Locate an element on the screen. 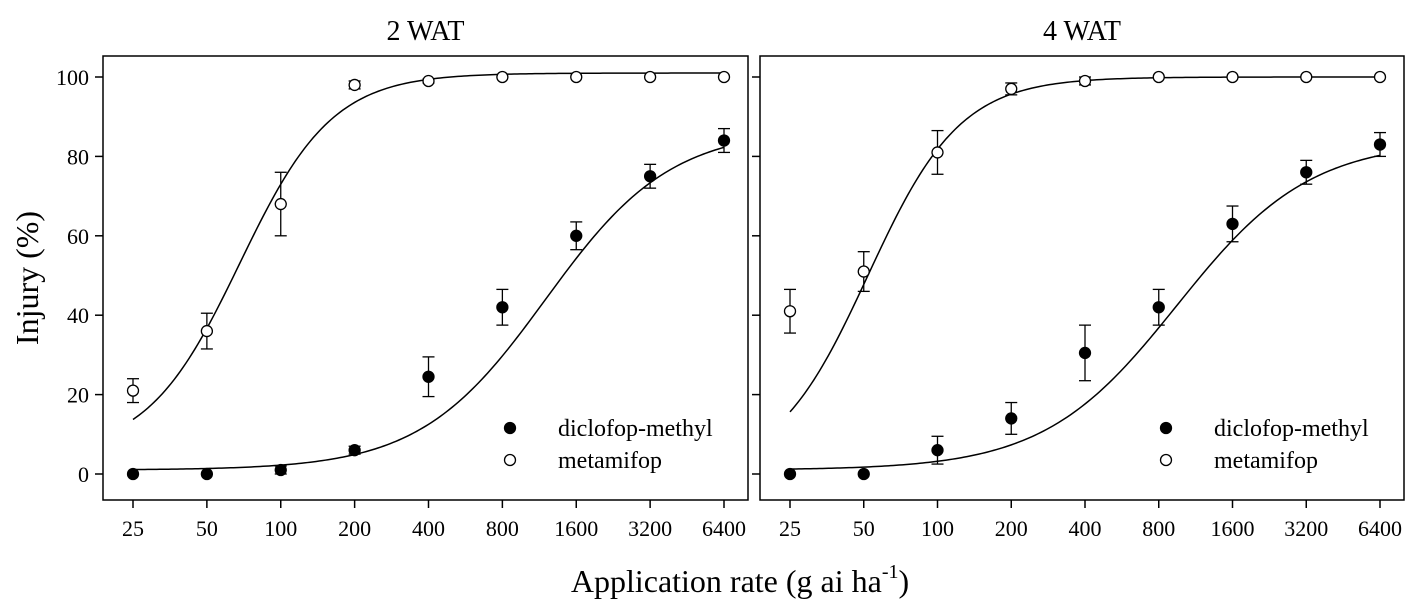  x-axis-label-superscript: -1 is located at coordinates (890, 572).